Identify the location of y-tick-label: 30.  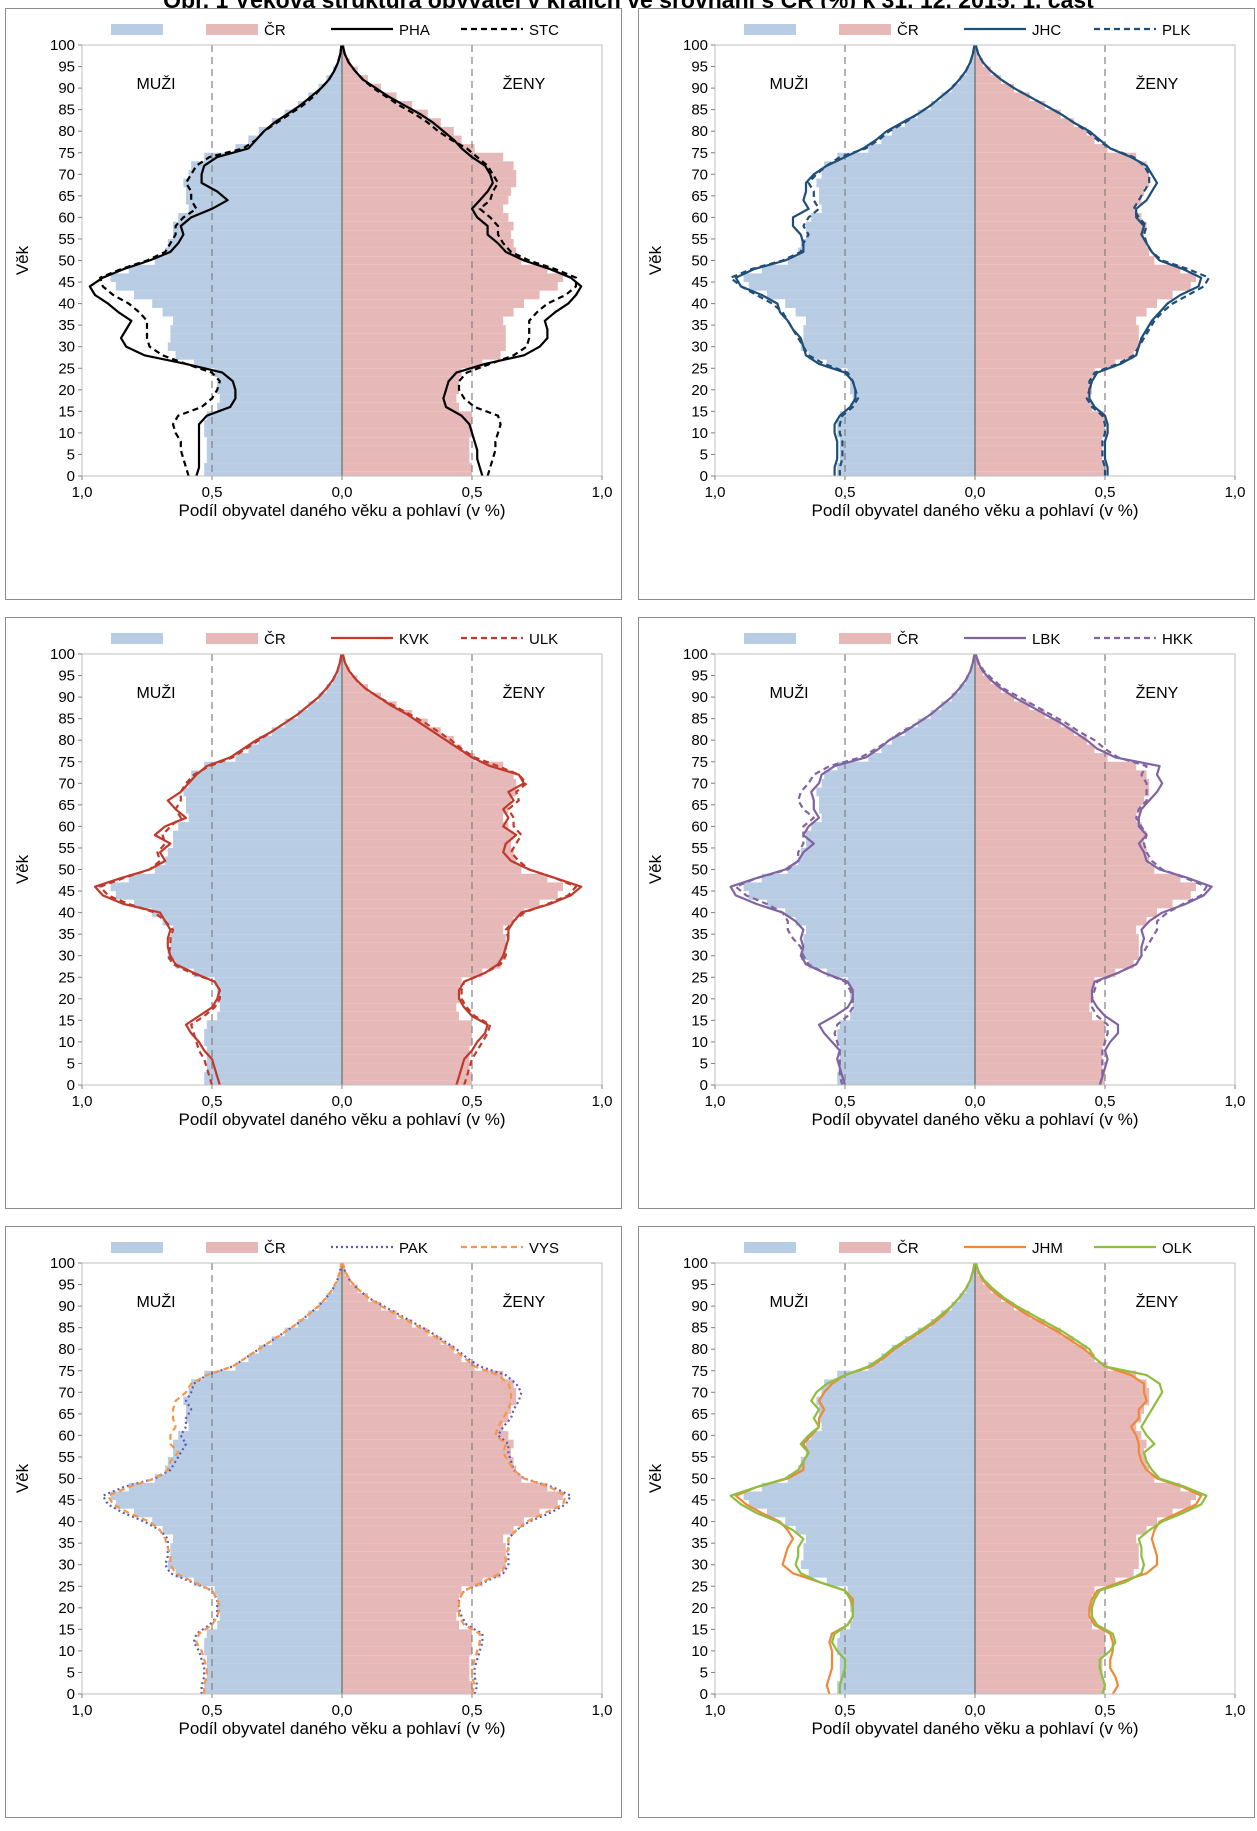
(66, 956).